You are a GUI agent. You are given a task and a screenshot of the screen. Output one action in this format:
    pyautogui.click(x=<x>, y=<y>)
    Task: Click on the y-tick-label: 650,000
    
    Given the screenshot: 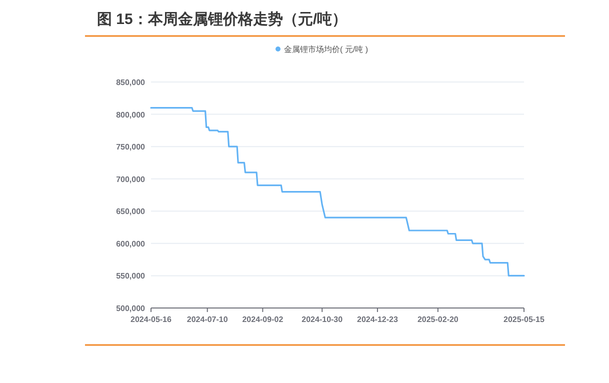 What is the action you would take?
    pyautogui.click(x=131, y=211)
    